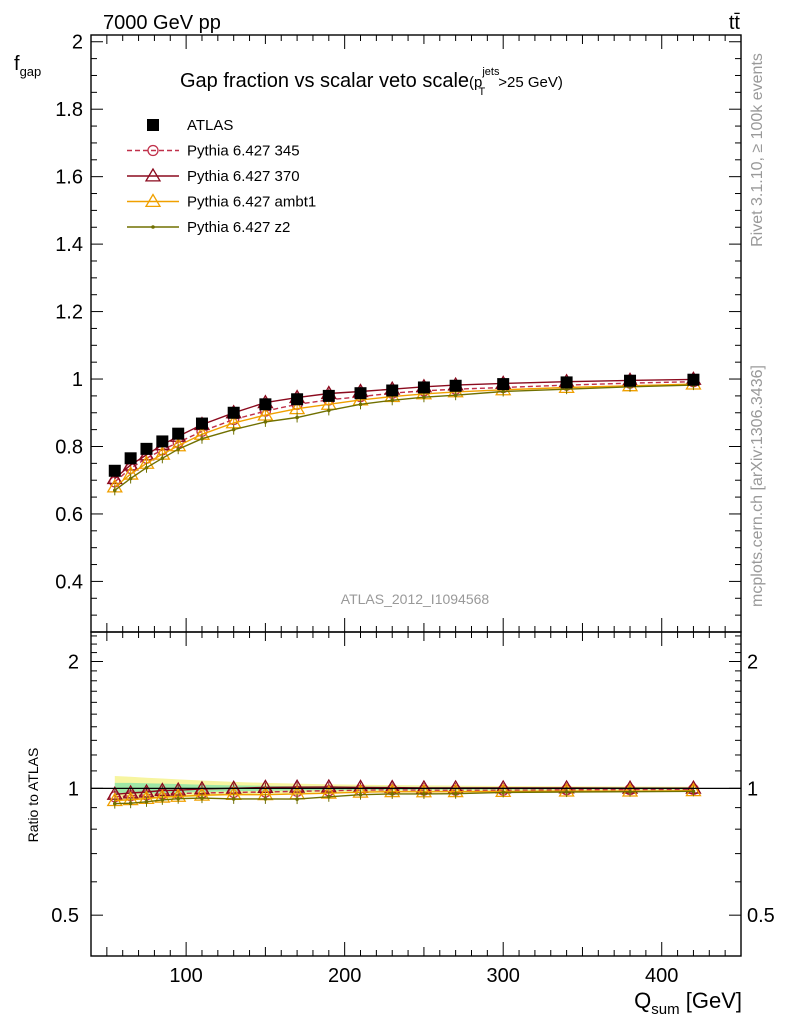 This screenshot has height=1024, width=786. Describe the element at coordinates (475, 82) in the screenshot. I see `title-suffix-open: (p` at that location.